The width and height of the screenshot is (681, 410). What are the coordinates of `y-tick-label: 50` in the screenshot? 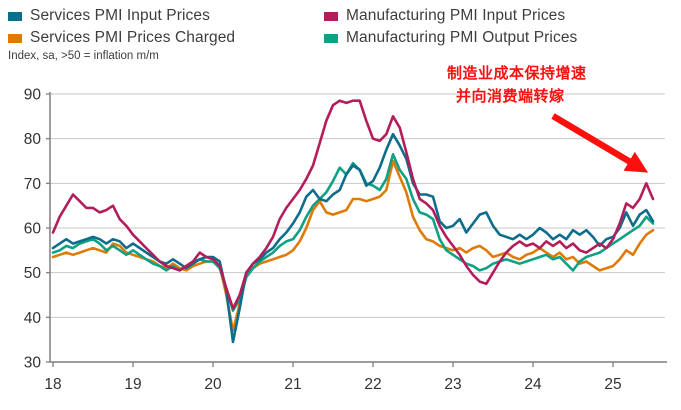 It's located at (33, 273).